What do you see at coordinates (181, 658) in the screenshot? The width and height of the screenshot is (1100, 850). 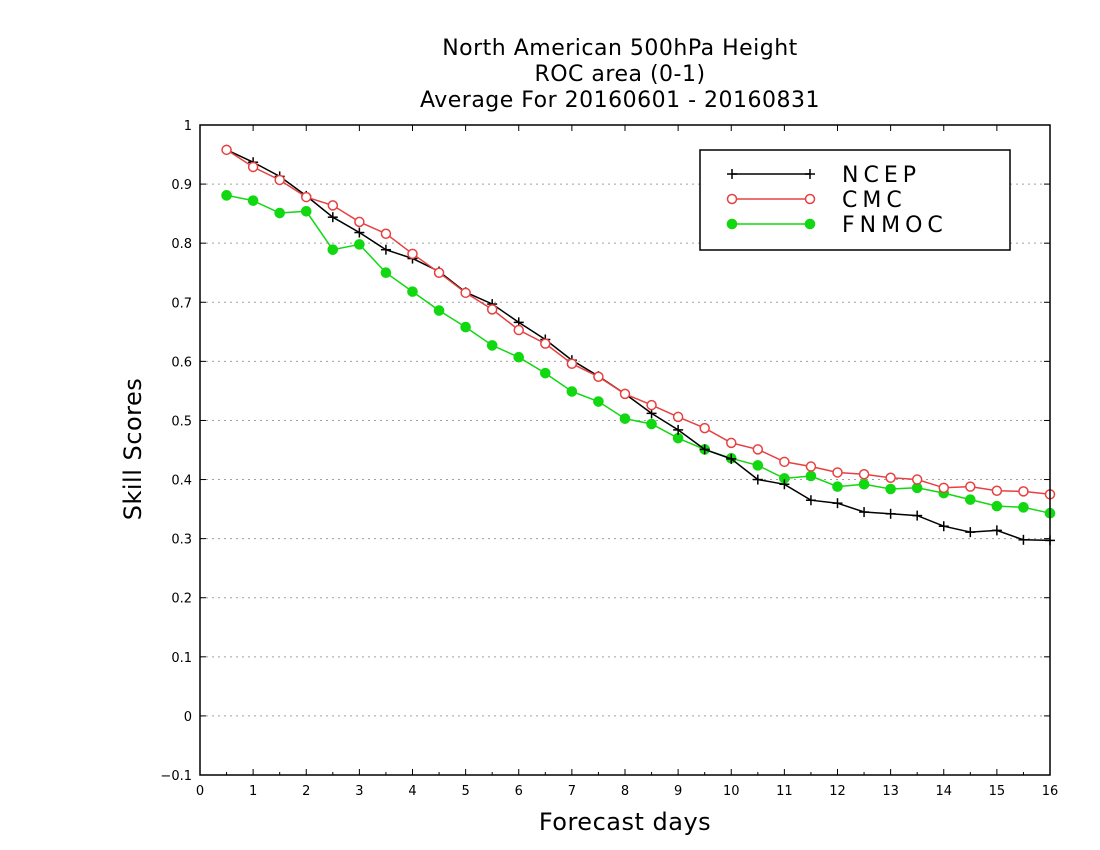 I see `y-tick-label: 0.1` at bounding box center [181, 658].